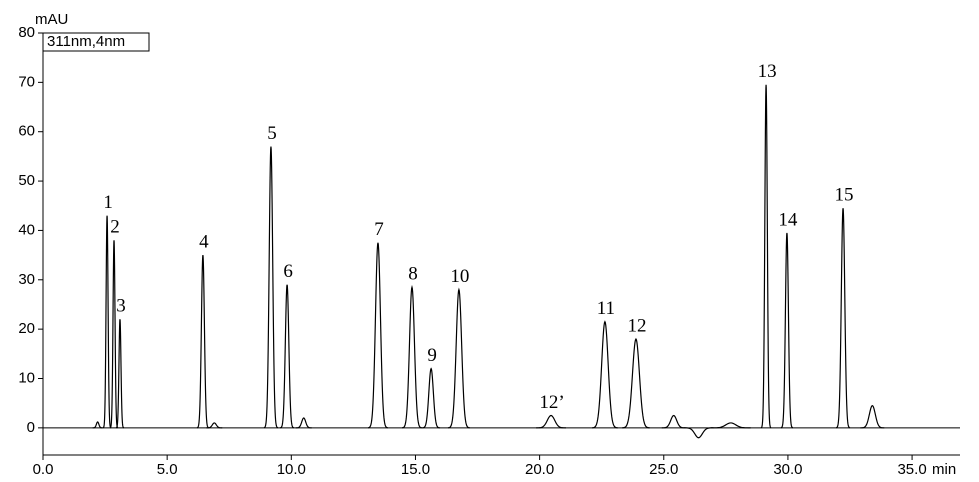 The image size is (979, 482). I want to click on x-unit: min, so click(944, 469).